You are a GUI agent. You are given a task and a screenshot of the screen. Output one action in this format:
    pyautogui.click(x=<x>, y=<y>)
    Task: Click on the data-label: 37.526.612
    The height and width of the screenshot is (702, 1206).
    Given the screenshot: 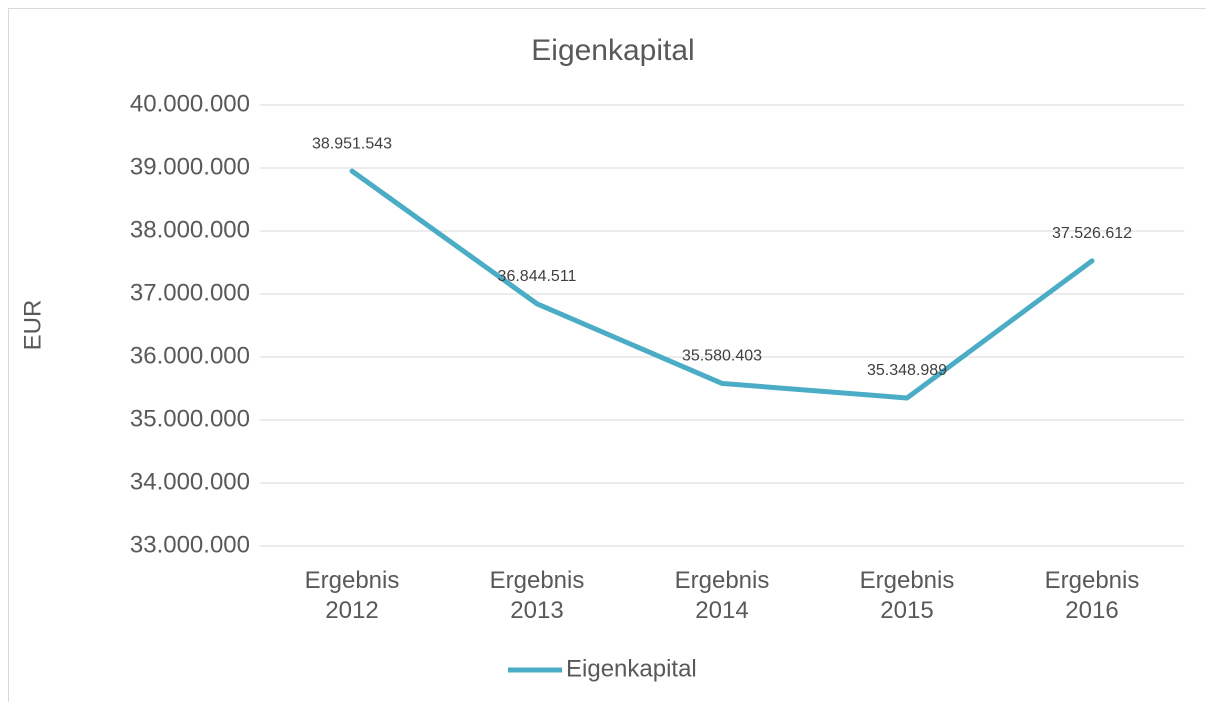 What is the action you would take?
    pyautogui.click(x=1092, y=233)
    